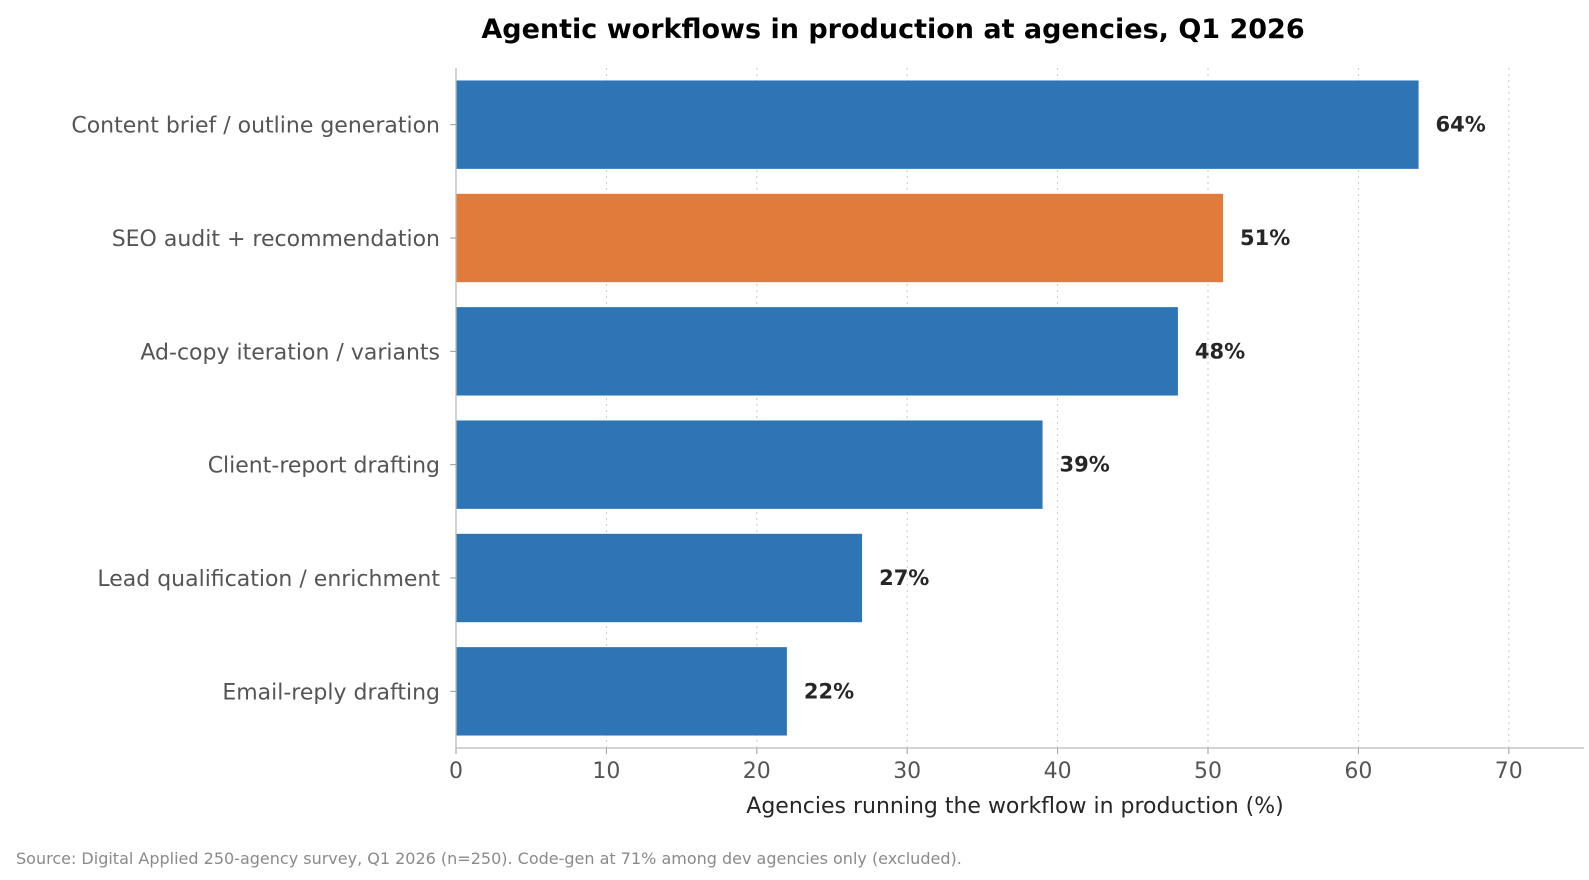 Image resolution: width=1589 pixels, height=880 pixels. I want to click on value-label: 39%, so click(1085, 465).